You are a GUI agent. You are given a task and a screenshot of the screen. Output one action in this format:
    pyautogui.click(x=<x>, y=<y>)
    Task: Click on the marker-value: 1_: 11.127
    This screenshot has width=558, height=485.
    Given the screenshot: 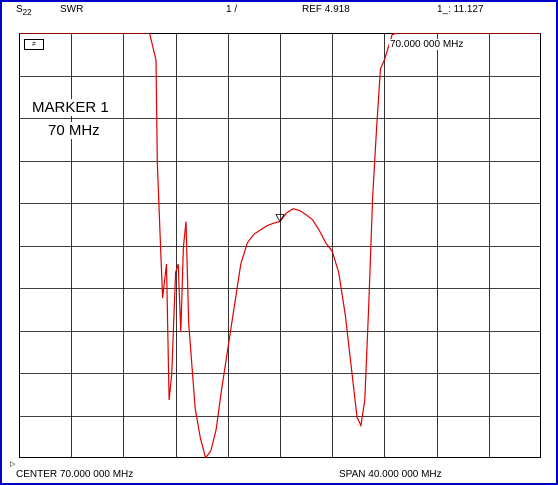 What is the action you would take?
    pyautogui.click(x=460, y=9)
    